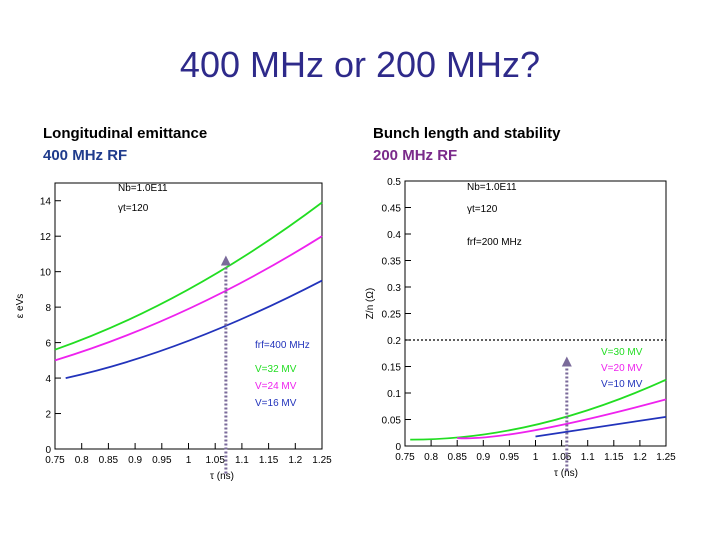 This screenshot has height=540, width=720. What do you see at coordinates (276, 403) in the screenshot?
I see `left-legend-entry: V=16 MV` at bounding box center [276, 403].